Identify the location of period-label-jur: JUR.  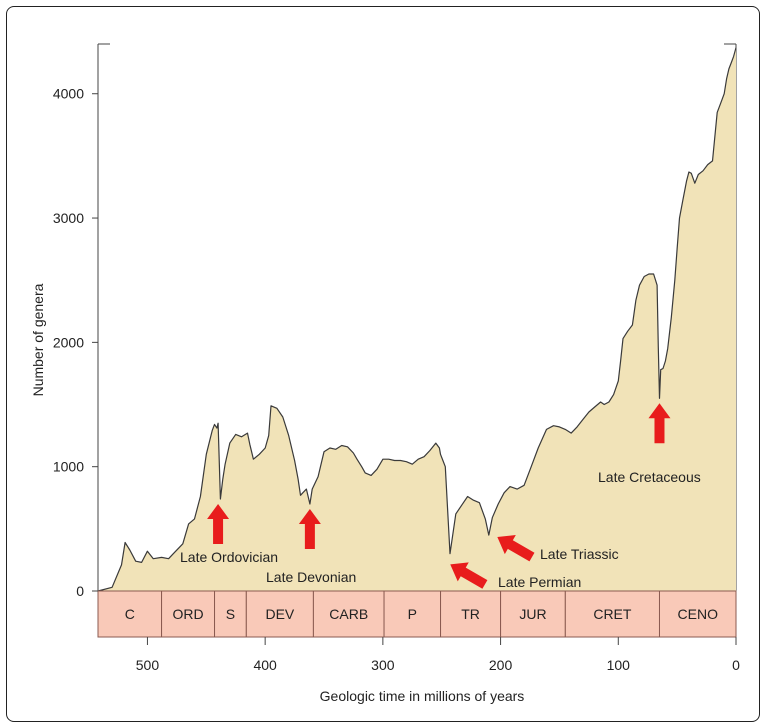
(532, 614).